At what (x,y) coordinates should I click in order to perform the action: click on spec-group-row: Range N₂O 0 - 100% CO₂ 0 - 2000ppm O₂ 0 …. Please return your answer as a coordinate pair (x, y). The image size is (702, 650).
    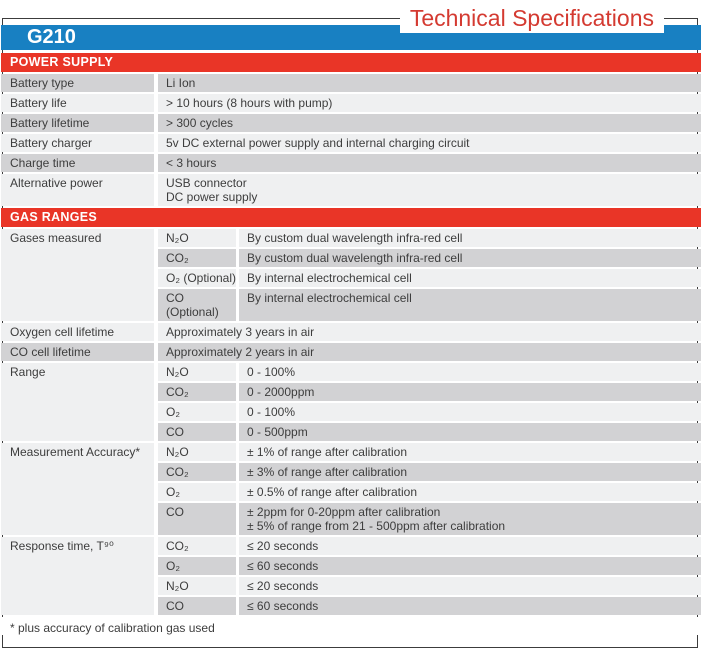
    Looking at the image, I should click on (351, 402).